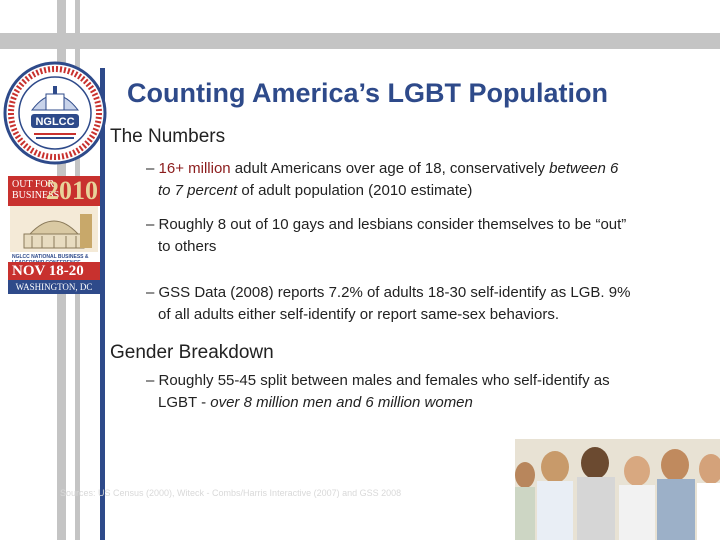 The image size is (720, 540). I want to click on banner-line2: BUSINESS, so click(36, 195).